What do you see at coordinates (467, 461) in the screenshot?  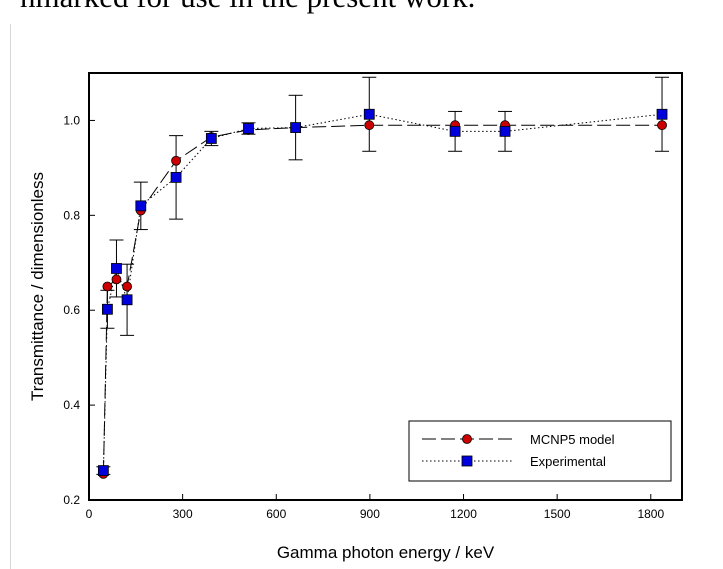 I see `legend-marker-experimental` at bounding box center [467, 461].